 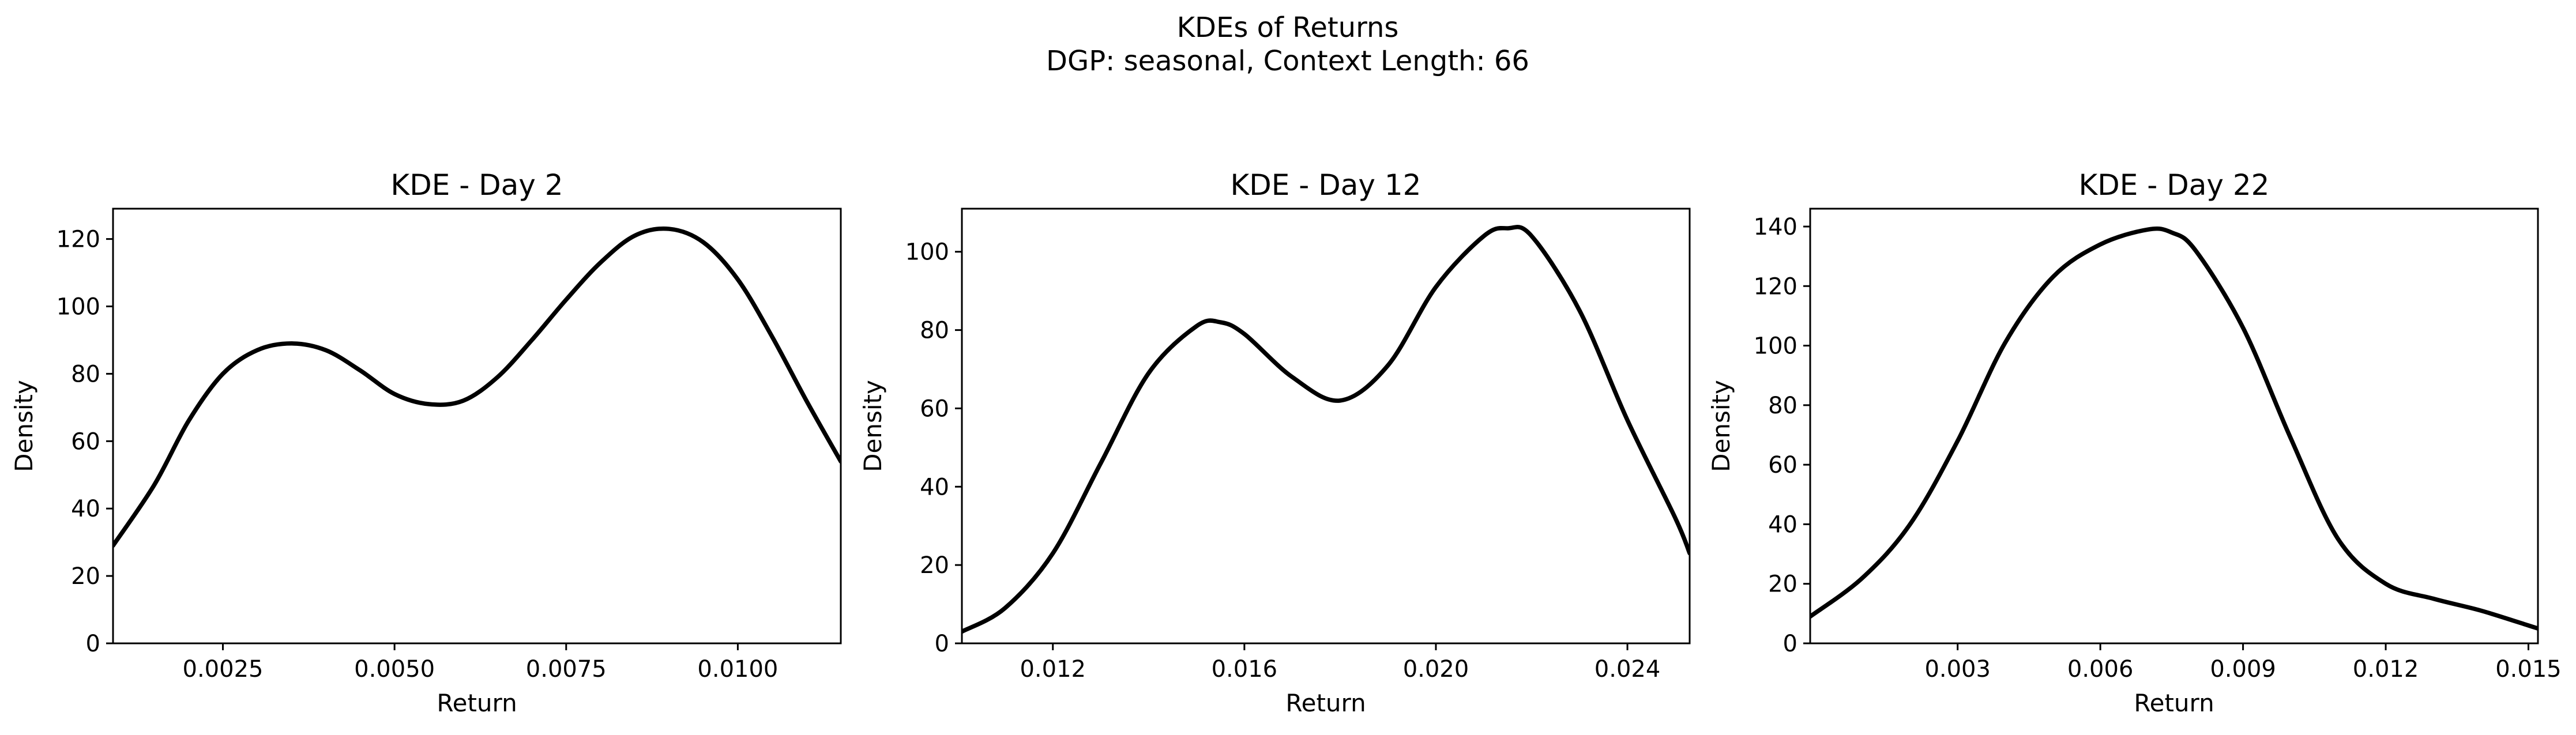 What do you see at coordinates (1245, 669) in the screenshot?
I see `x-tick-label: 0.016` at bounding box center [1245, 669].